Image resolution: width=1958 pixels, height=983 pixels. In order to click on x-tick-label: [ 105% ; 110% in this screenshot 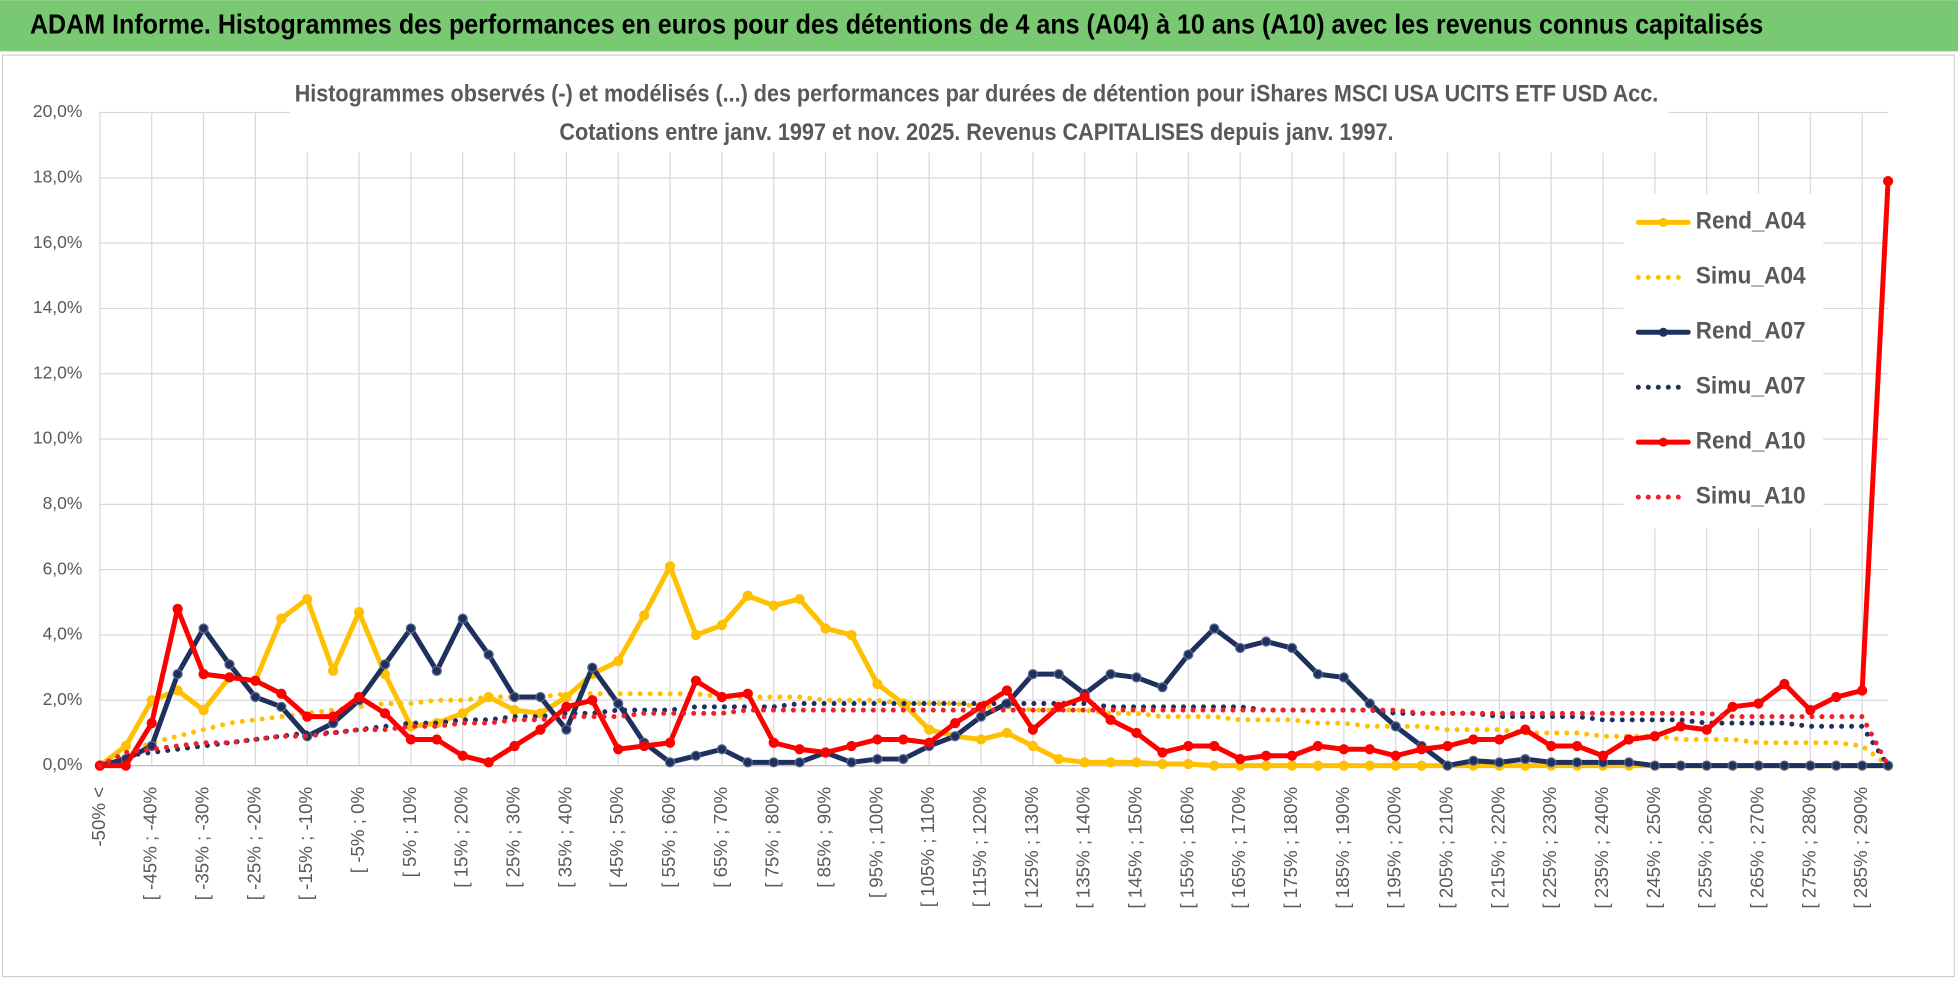, I will do `click(927, 847)`.